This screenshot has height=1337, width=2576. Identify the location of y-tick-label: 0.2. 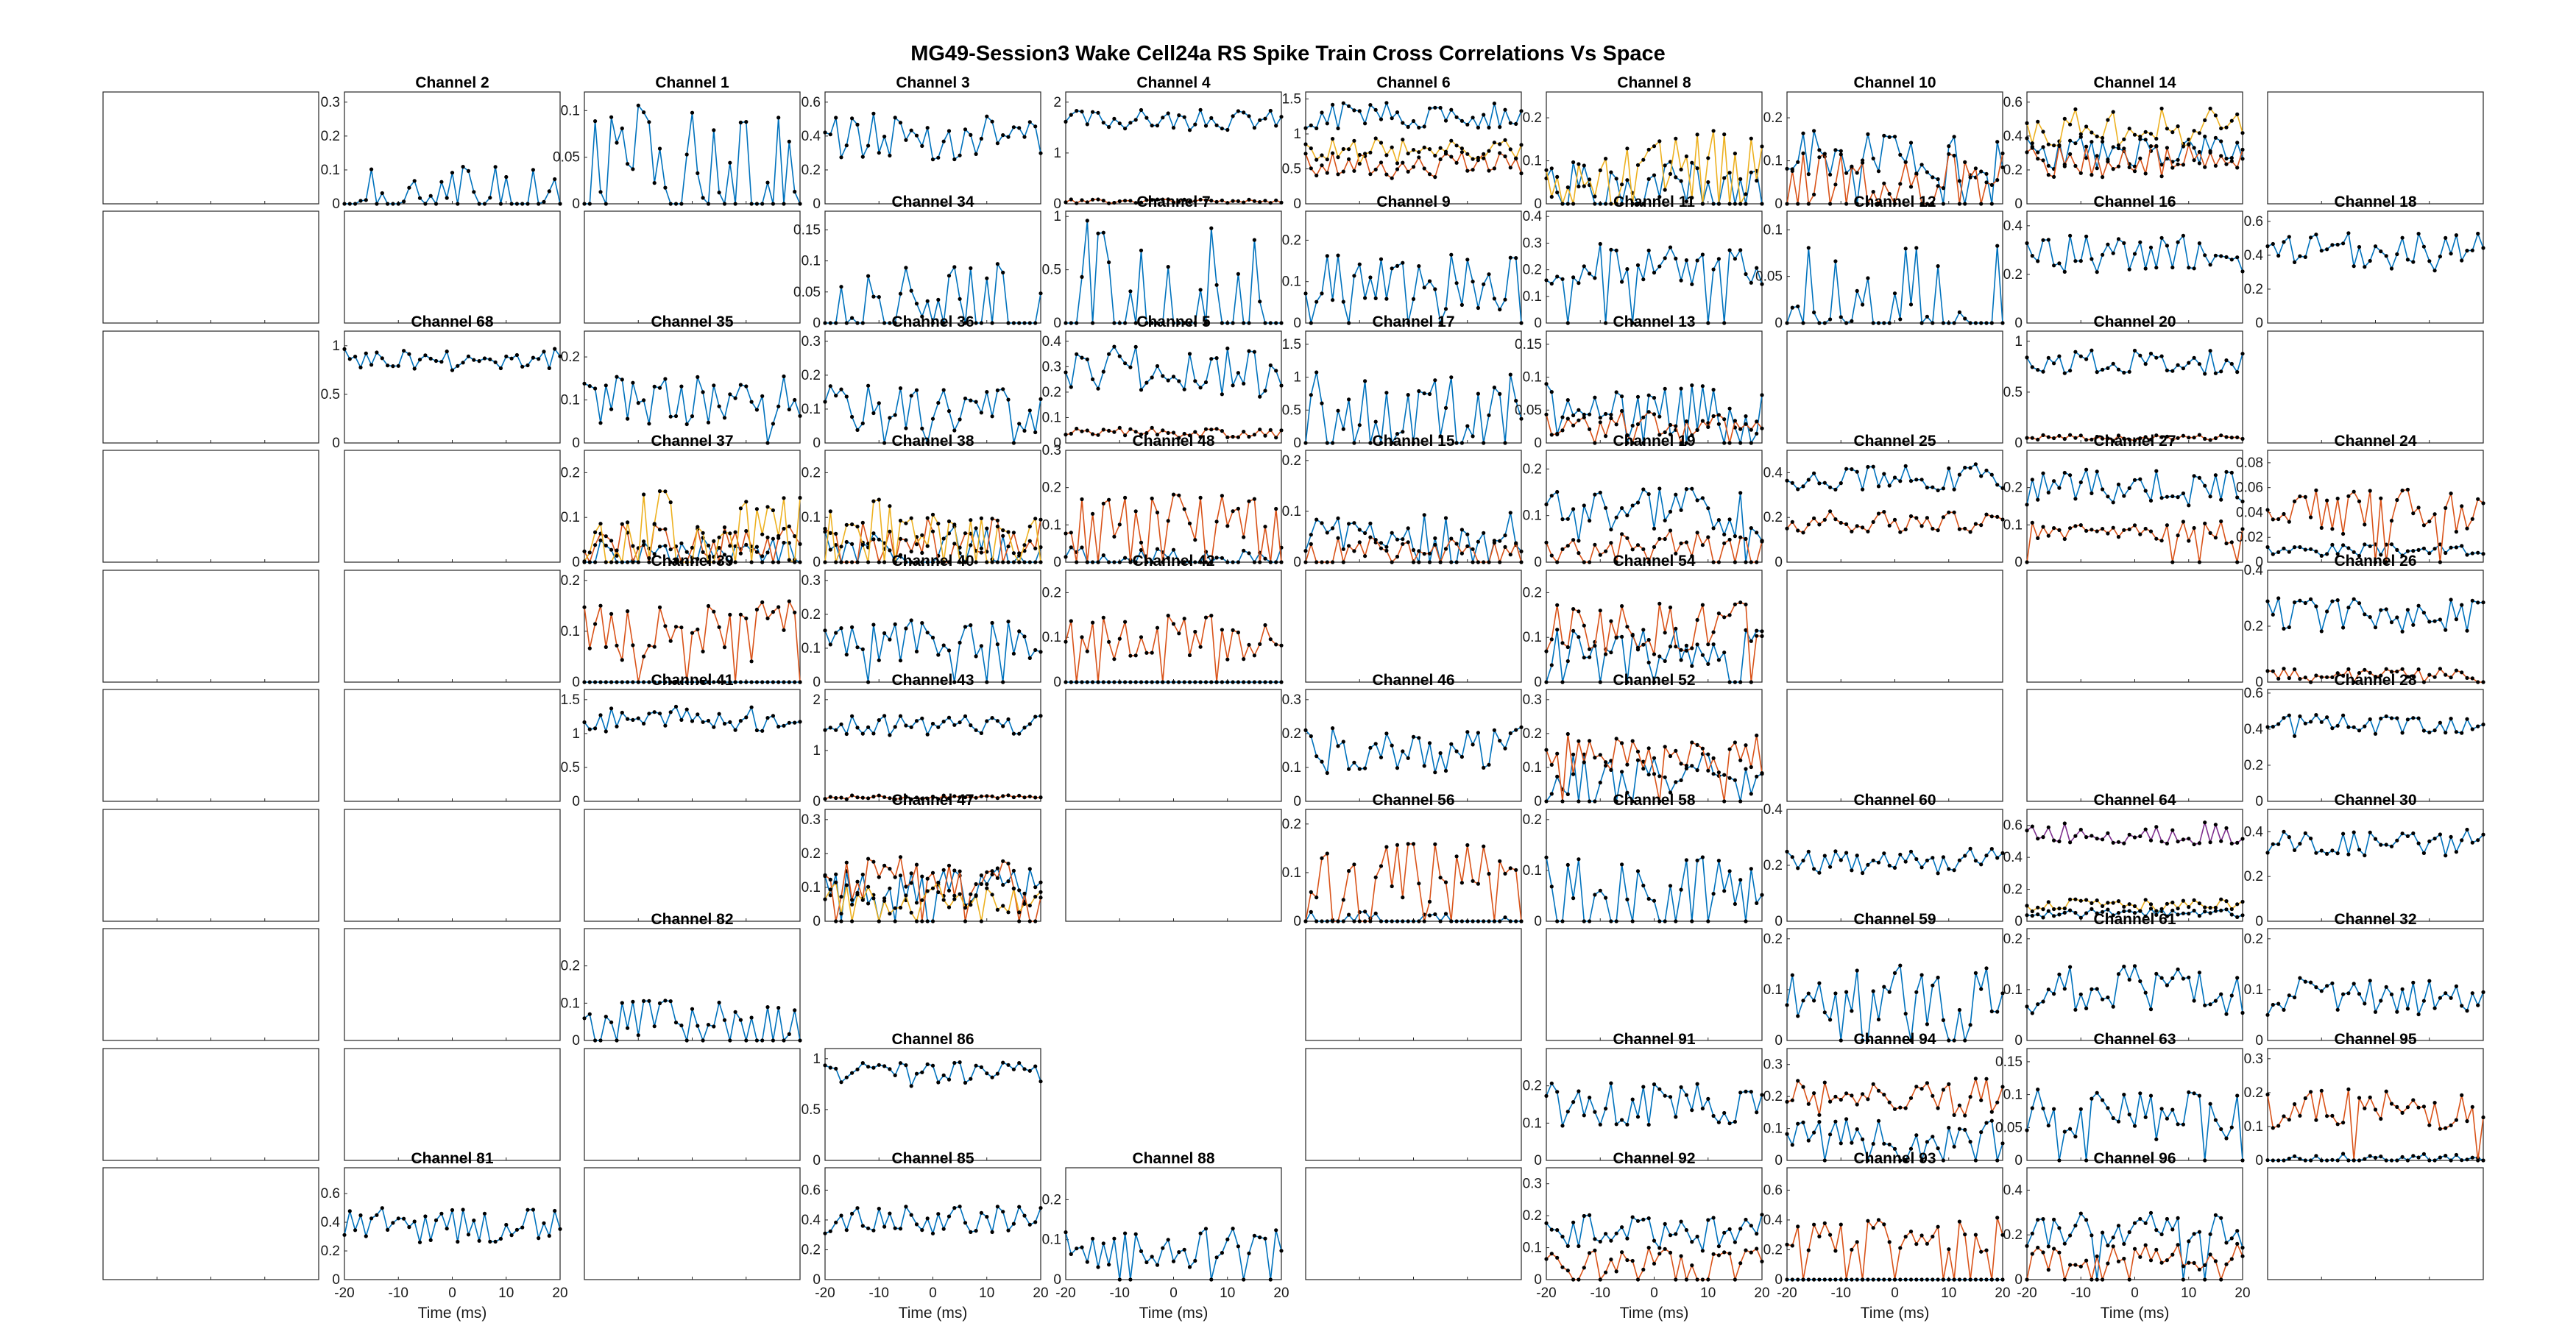
(1533, 271).